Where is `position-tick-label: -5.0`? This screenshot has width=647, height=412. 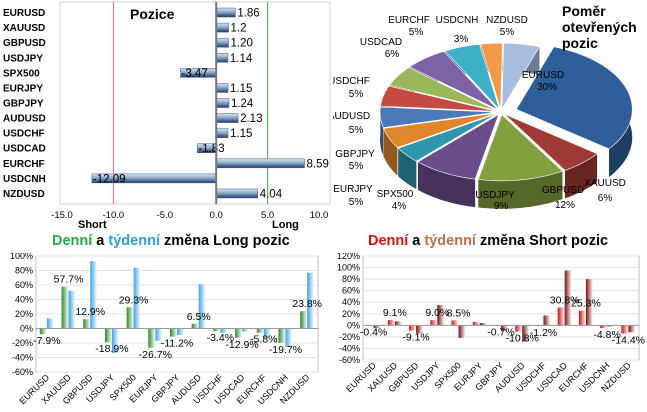 position-tick-label: -5.0 is located at coordinates (165, 215).